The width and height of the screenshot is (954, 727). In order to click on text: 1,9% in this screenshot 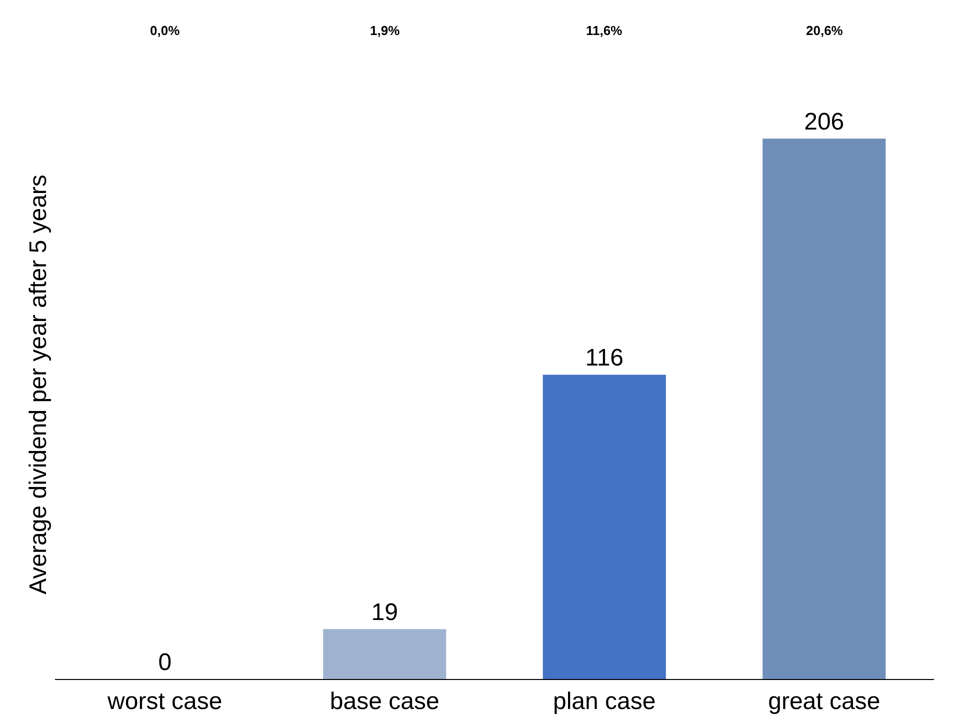, I will do `click(385, 30)`.